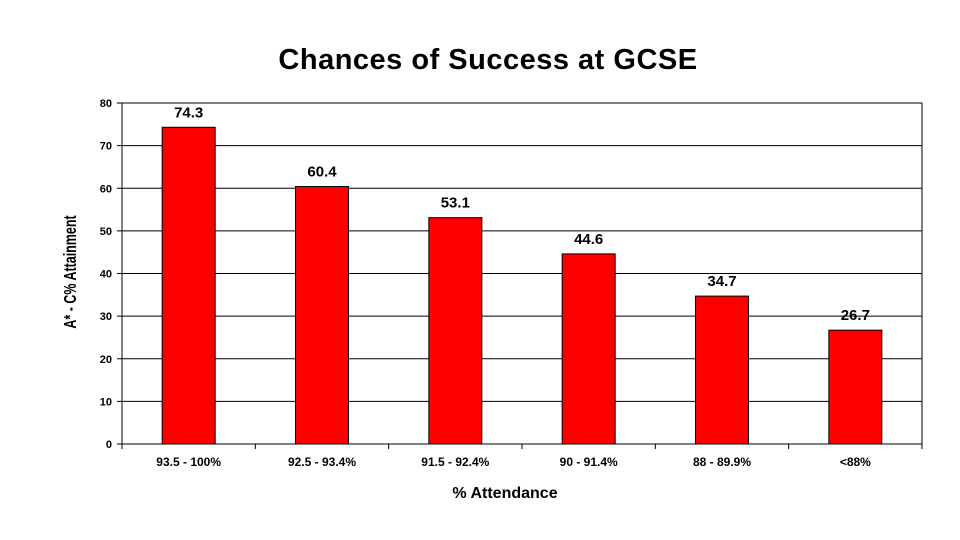  I want to click on chart-title: Chances of Success at GCSE, so click(488, 60).